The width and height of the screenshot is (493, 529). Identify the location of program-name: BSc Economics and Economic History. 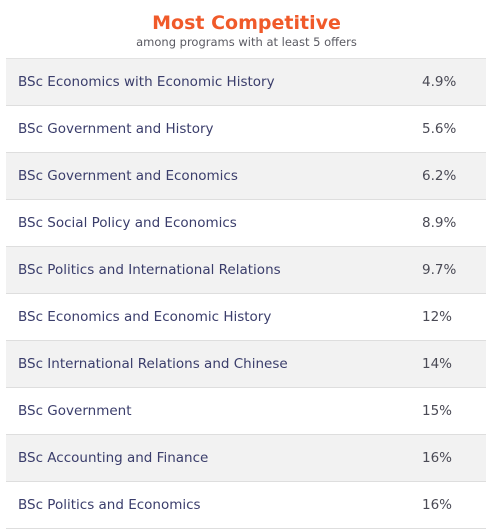
(145, 317).